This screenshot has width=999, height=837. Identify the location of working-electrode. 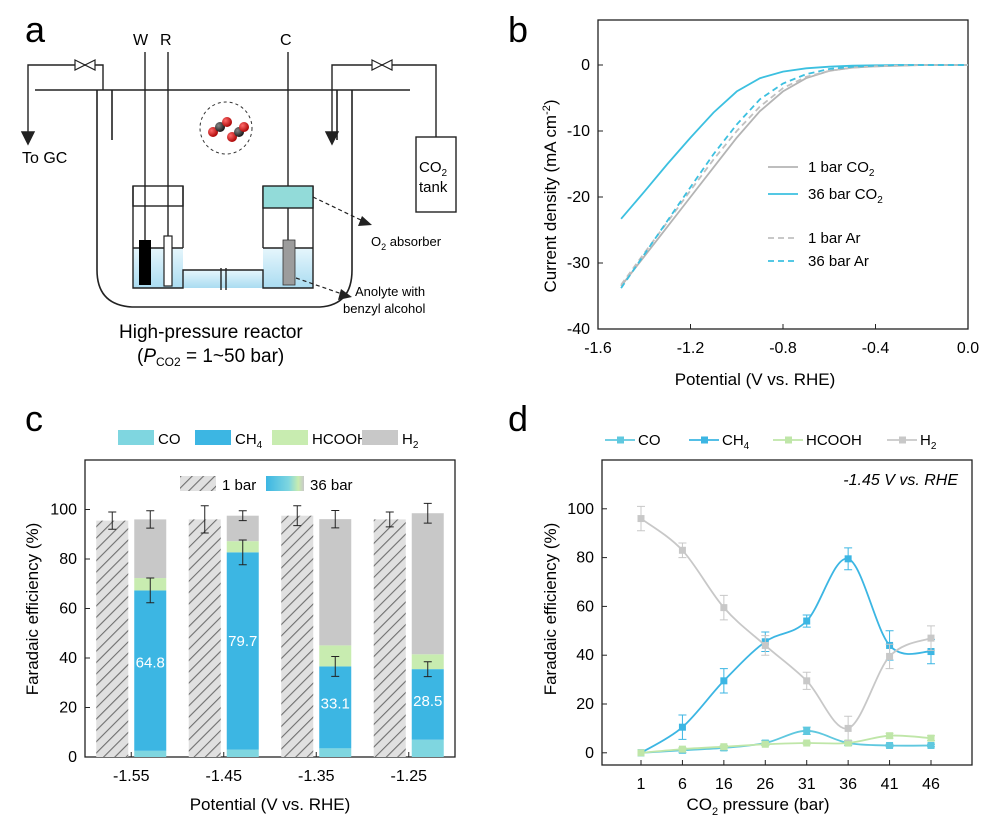
(145, 262).